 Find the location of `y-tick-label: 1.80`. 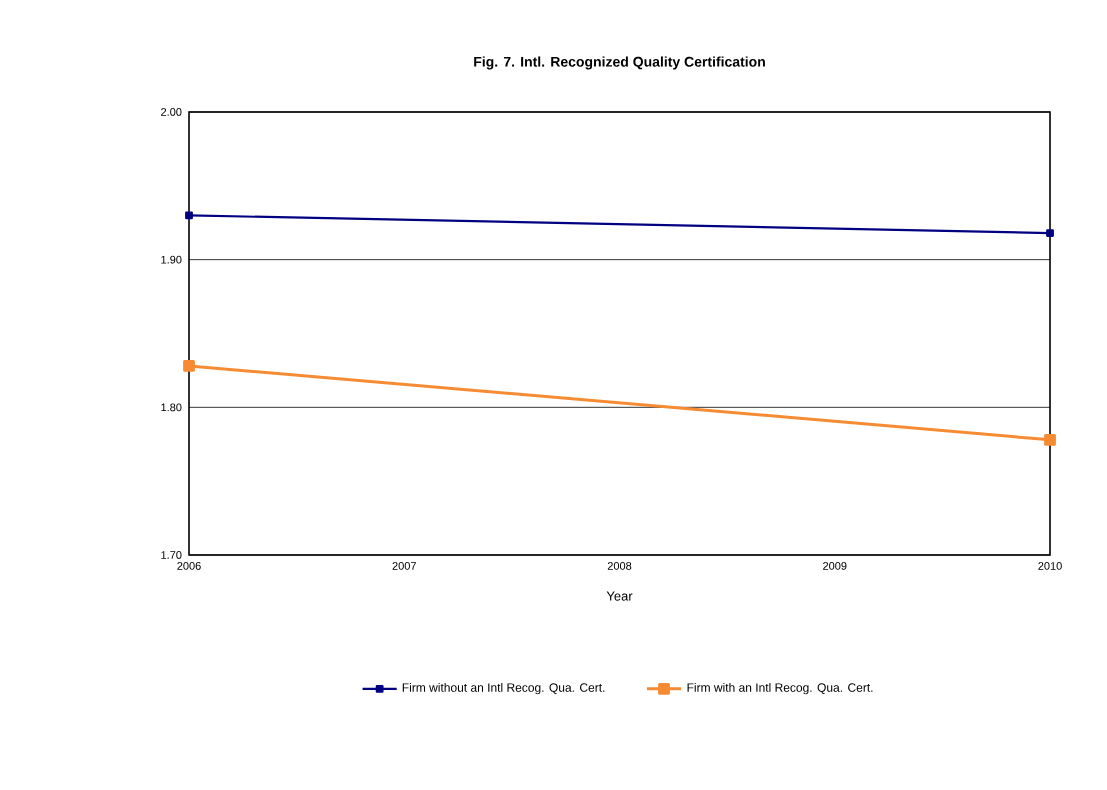

y-tick-label: 1.80 is located at coordinates (171, 407).